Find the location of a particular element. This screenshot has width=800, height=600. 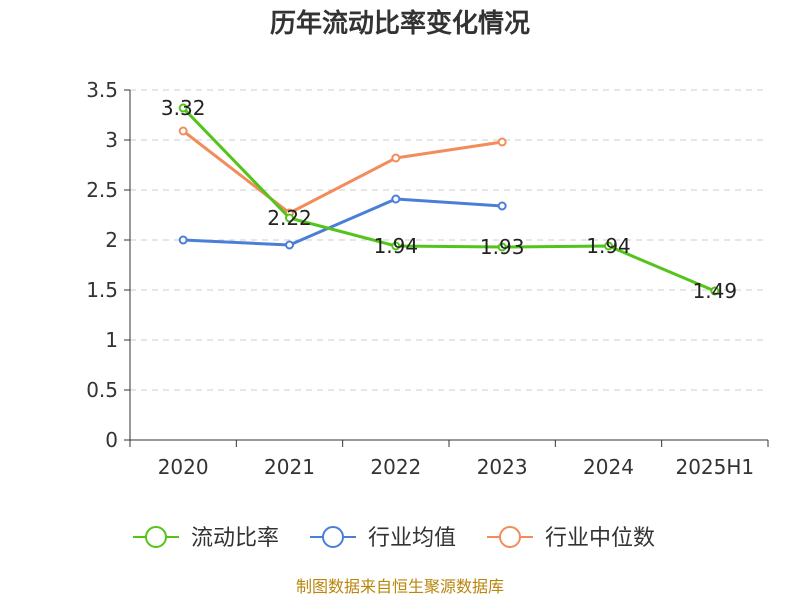

y-tick-label: 2.5 is located at coordinates (102, 190).